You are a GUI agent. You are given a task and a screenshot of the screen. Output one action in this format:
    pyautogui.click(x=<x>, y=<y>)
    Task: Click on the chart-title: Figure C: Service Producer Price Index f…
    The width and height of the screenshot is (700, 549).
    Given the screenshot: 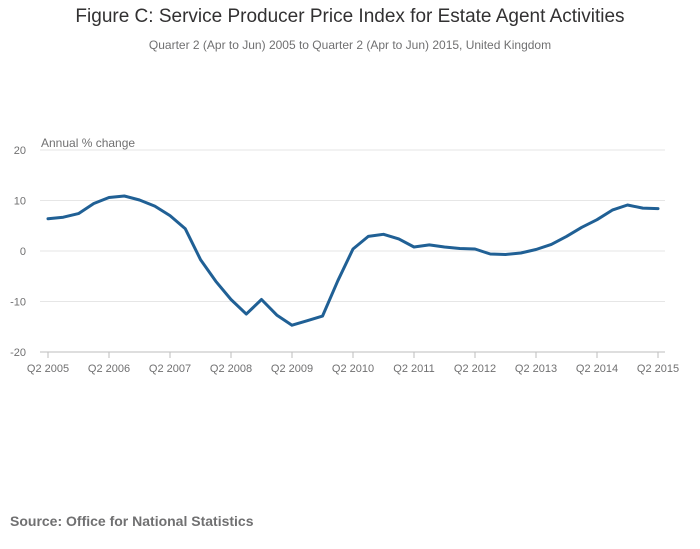 What is the action you would take?
    pyautogui.click(x=350, y=16)
    